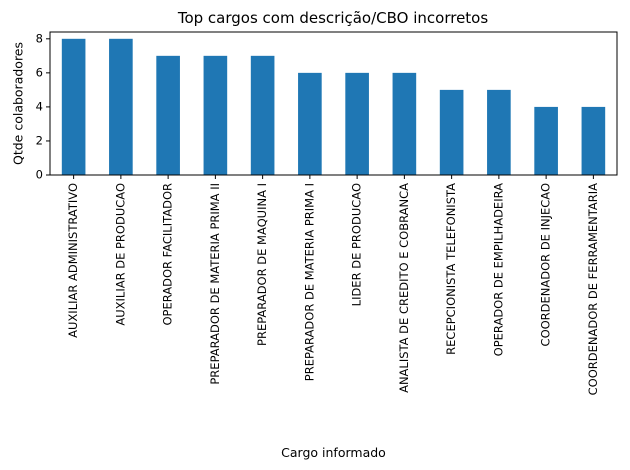  What do you see at coordinates (357, 244) in the screenshot?
I see `x-tick-label: LIDER DE PRODUCAO` at bounding box center [357, 244].